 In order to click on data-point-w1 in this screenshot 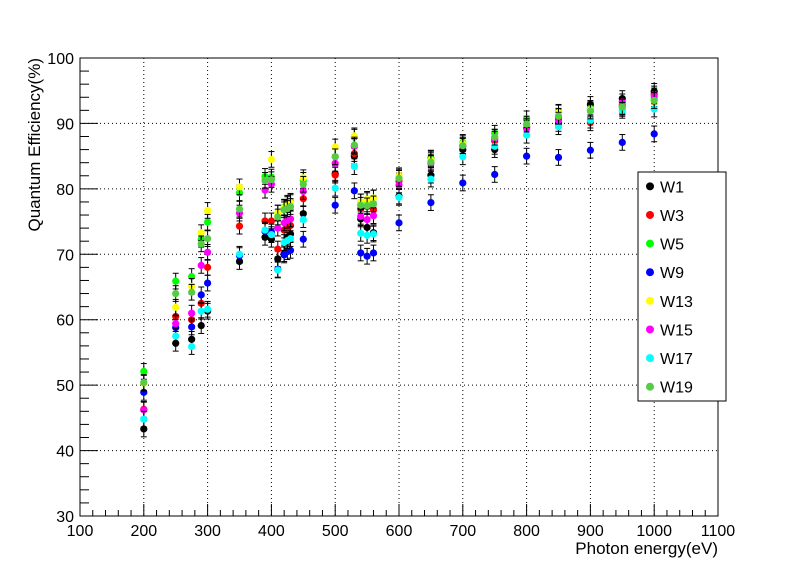, I will do `click(201, 326)`.